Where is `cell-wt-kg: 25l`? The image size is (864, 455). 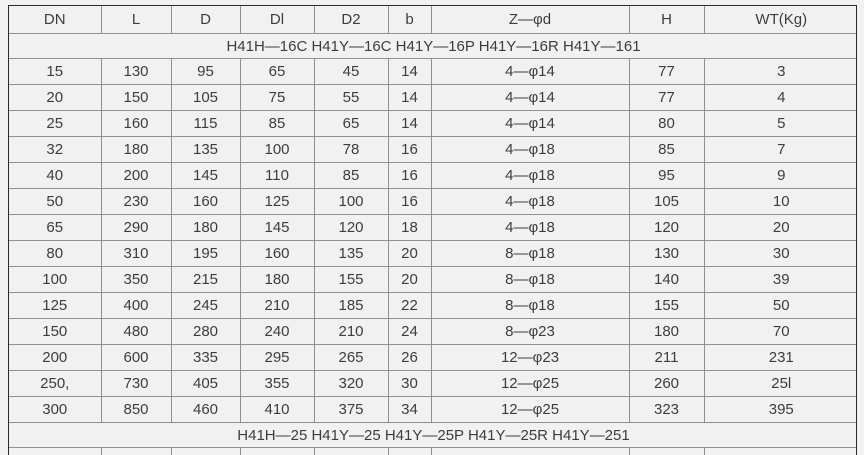
cell-wt-kg: 25l is located at coordinates (780, 383).